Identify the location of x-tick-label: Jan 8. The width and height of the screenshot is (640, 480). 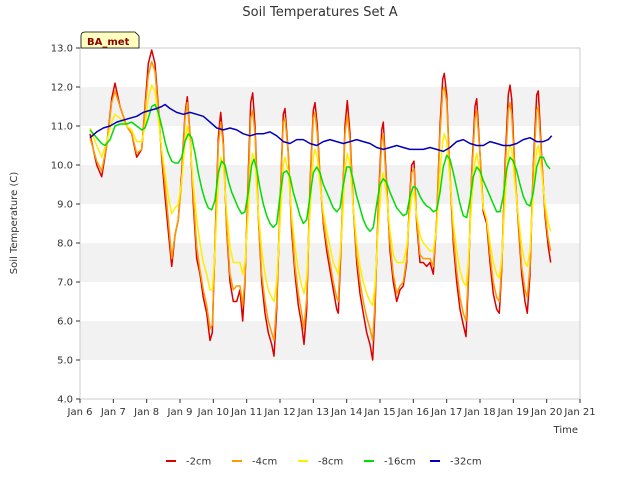
(146, 412).